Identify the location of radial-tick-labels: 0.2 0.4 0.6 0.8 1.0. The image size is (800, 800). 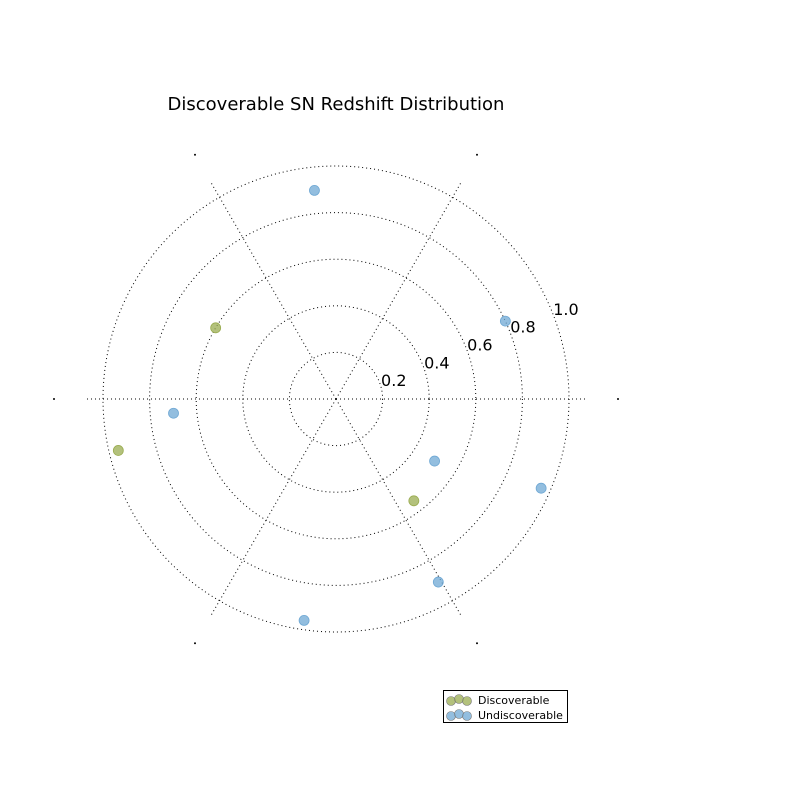
(480, 345).